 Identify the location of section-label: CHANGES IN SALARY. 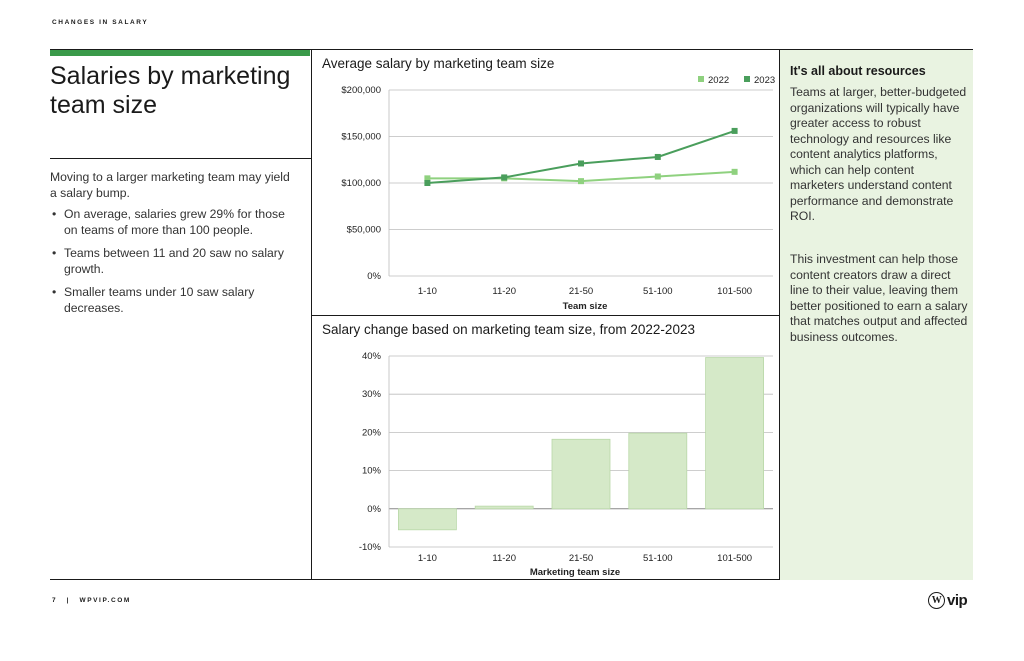
(100, 22).